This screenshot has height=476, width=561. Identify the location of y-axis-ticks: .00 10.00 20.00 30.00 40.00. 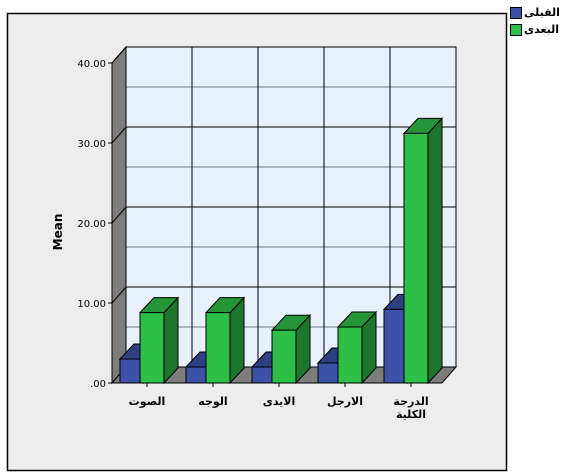
(94, 224).